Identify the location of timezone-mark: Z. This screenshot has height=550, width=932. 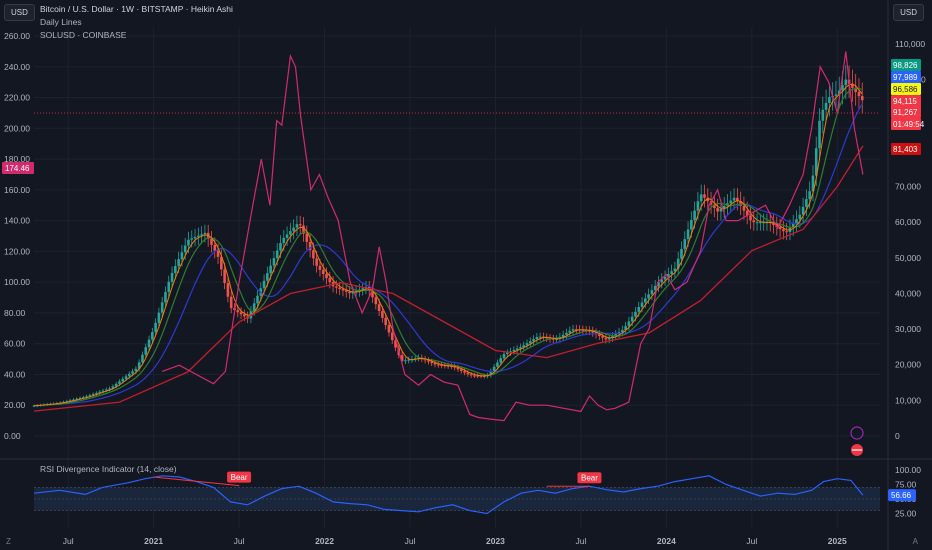
(8, 541).